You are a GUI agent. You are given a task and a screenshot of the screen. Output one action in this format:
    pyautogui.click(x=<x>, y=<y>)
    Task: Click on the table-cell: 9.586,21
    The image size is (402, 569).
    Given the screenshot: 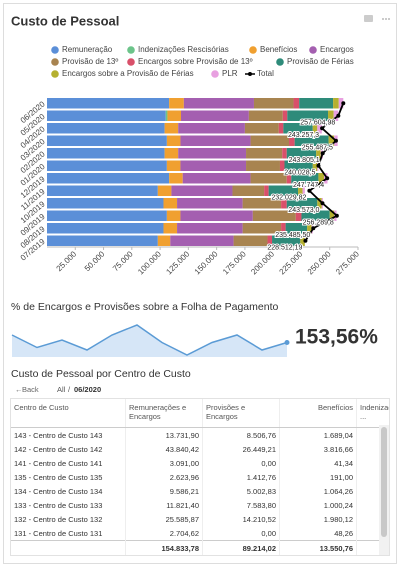 What is the action you would take?
    pyautogui.click(x=164, y=491)
    